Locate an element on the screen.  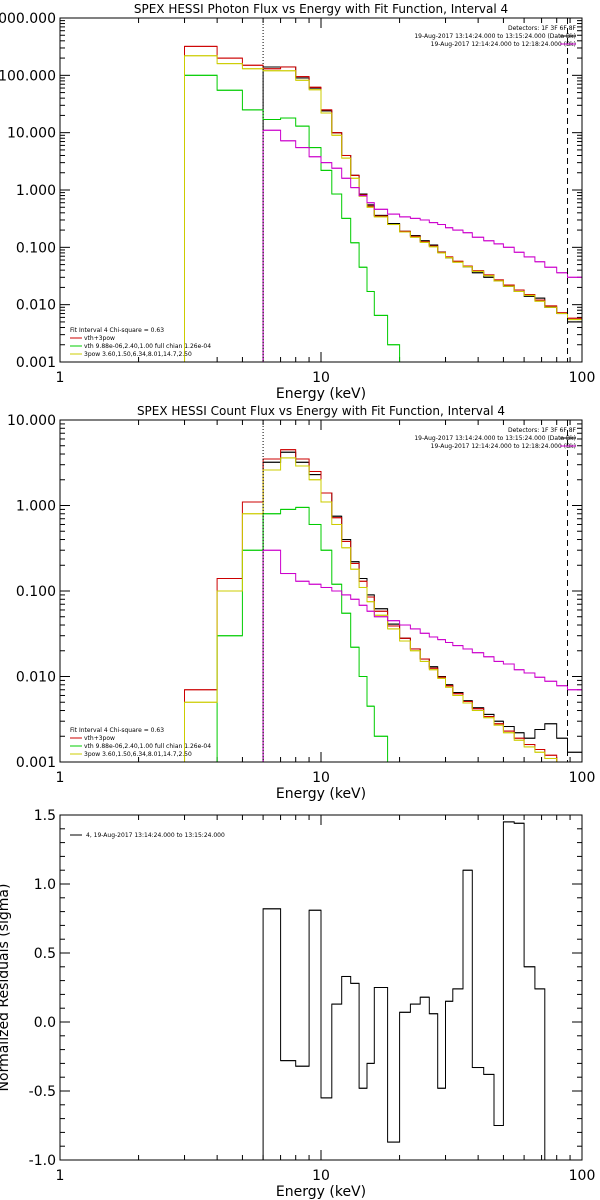
y-tick-label: 100.000 is located at coordinates (28, 76).